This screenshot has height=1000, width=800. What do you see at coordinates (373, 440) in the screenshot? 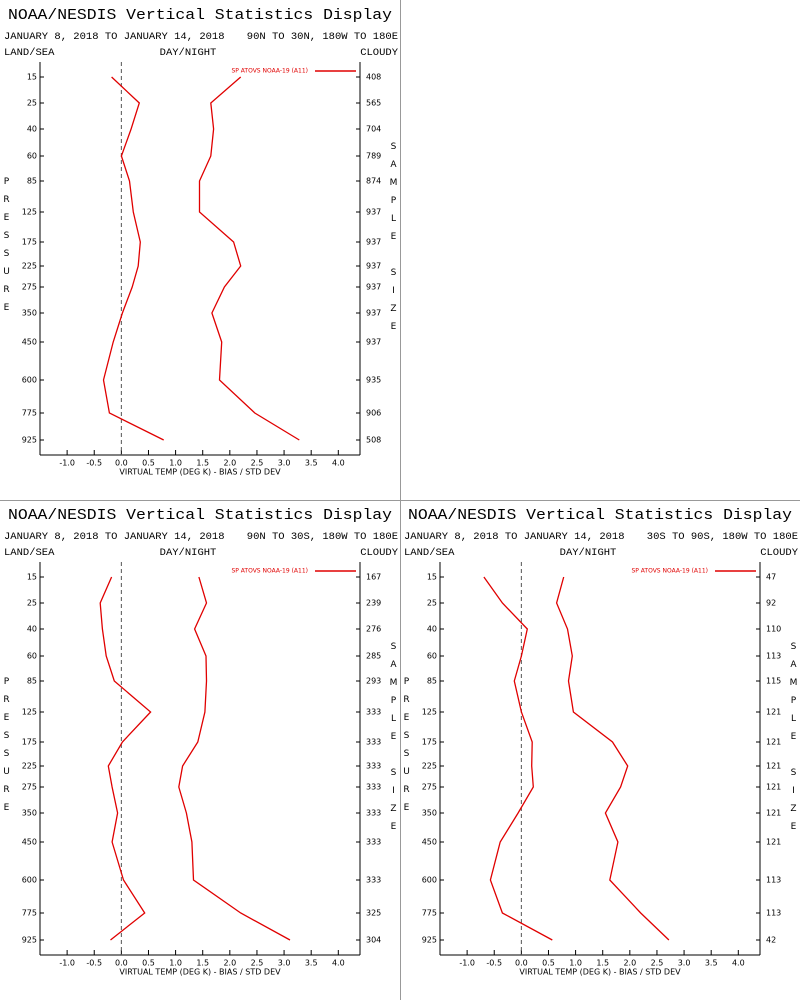
I see `sample-size-label: 508` at bounding box center [373, 440].